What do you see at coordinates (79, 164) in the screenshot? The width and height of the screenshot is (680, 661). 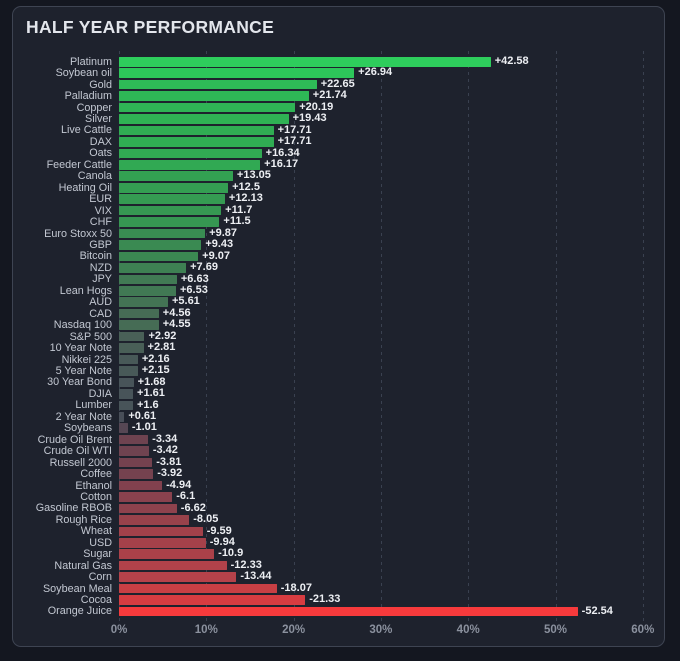 I see `bar-label: Feeder Cattle` at bounding box center [79, 164].